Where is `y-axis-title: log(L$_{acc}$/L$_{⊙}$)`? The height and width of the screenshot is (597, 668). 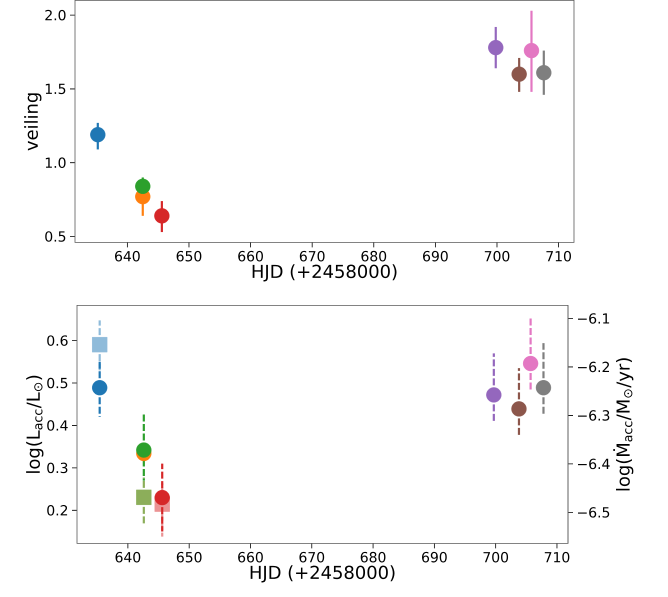 y-axis-title: log(L$_{acc}$/L$_{⊙}$) is located at coordinates (35, 424).